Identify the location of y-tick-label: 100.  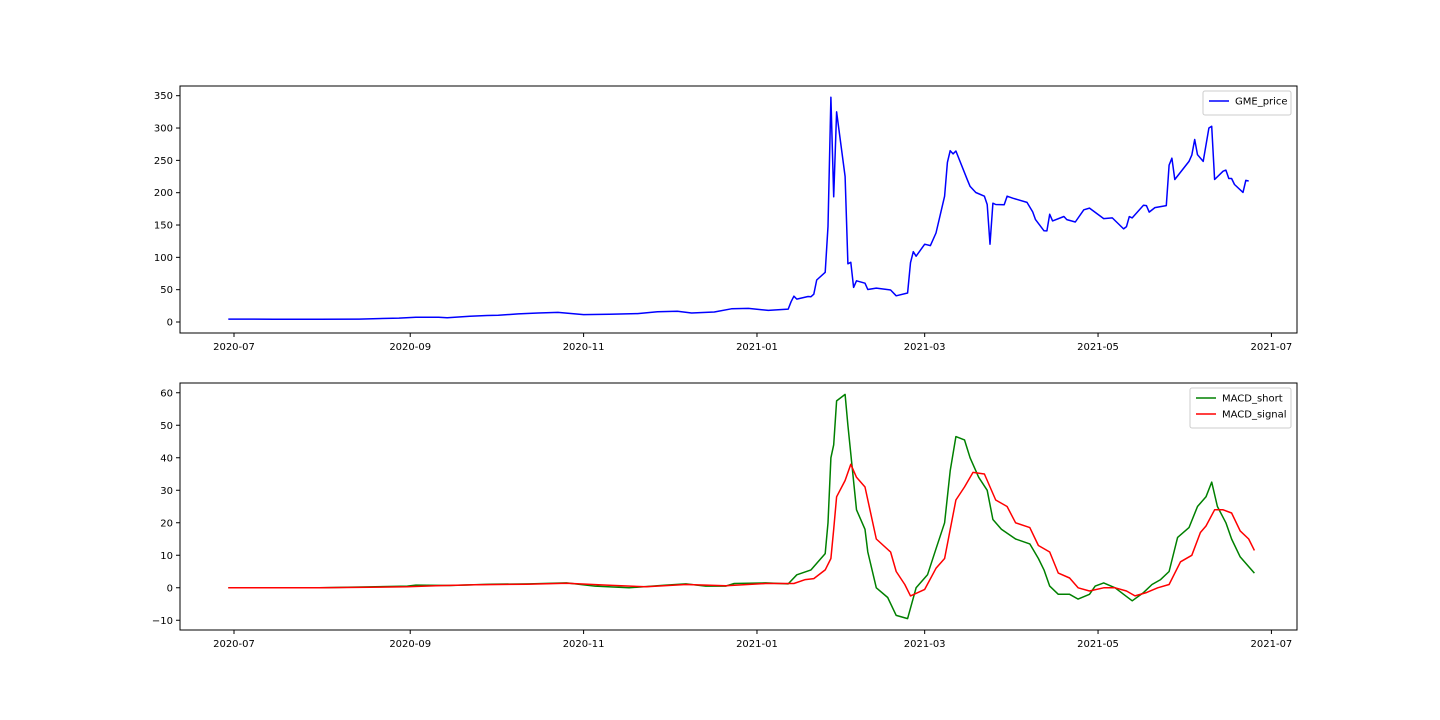
(163, 258).